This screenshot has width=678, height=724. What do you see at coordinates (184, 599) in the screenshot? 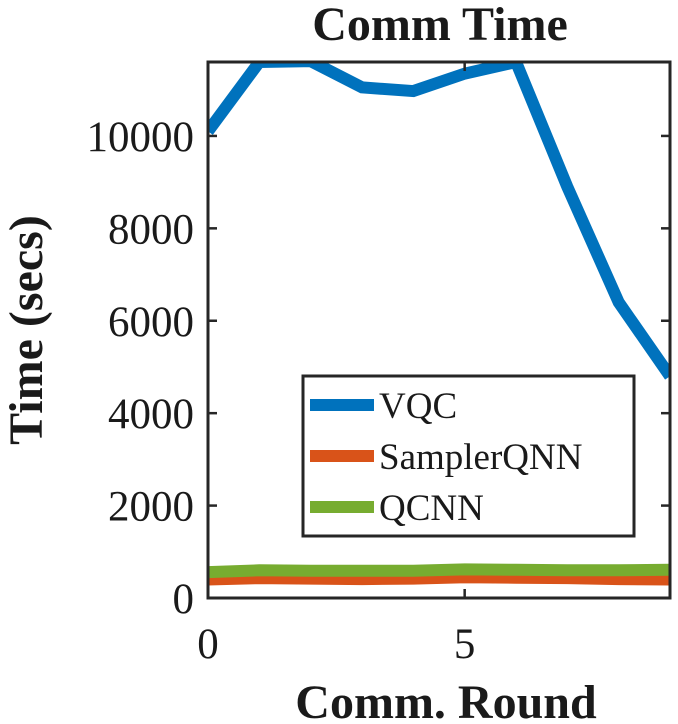
I see `y-tick-label: 0` at bounding box center [184, 599].